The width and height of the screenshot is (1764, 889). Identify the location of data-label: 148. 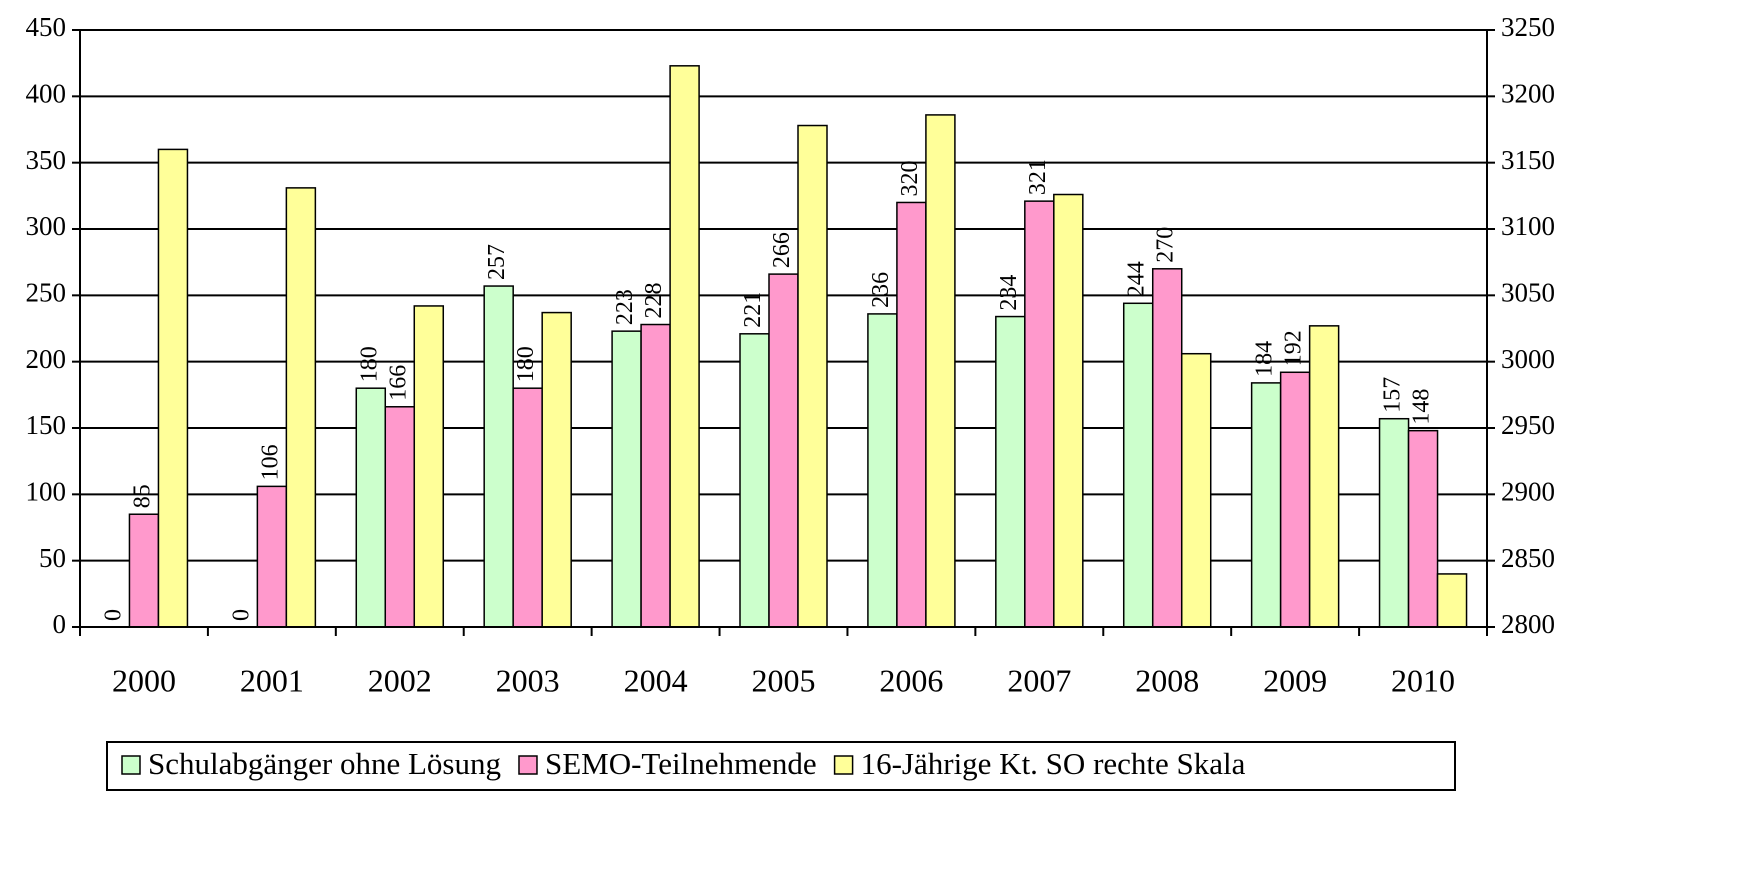
(1422, 407).